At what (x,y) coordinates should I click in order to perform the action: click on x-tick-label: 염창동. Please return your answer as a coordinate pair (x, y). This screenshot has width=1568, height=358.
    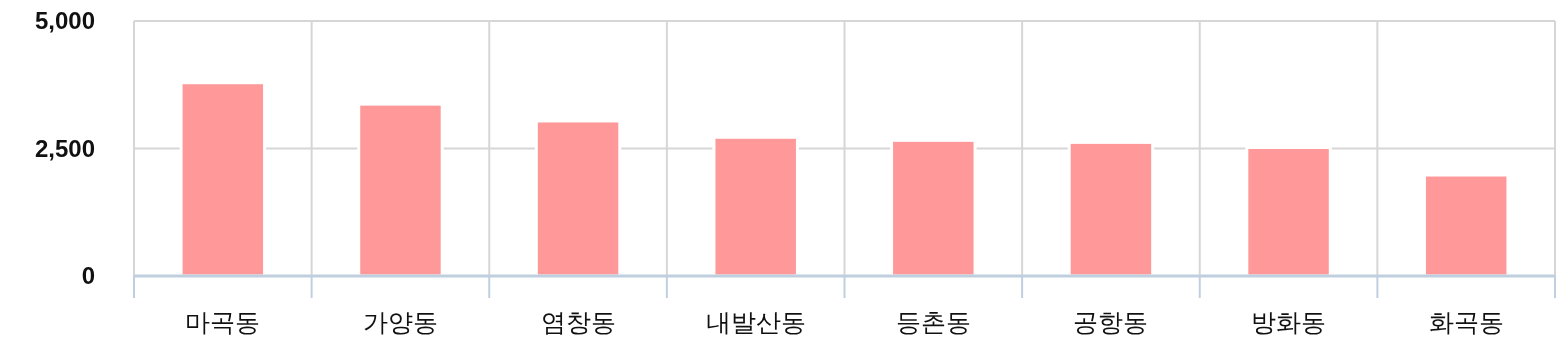
    Looking at the image, I should click on (578, 322).